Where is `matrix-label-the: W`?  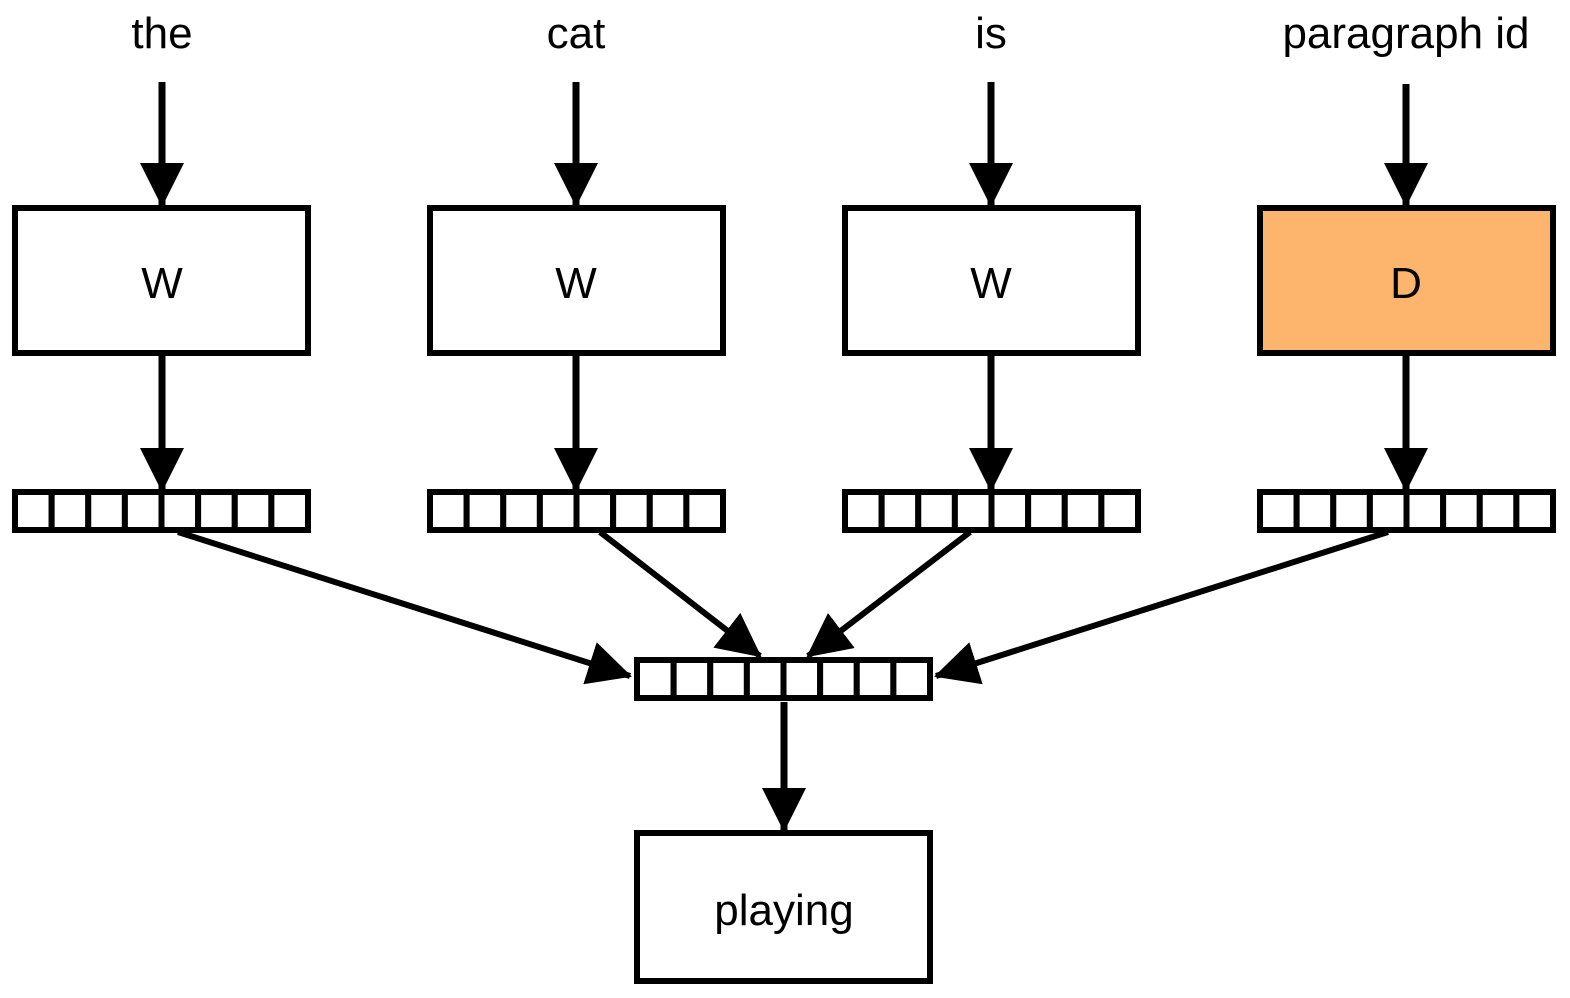 matrix-label-the: W is located at coordinates (162, 283).